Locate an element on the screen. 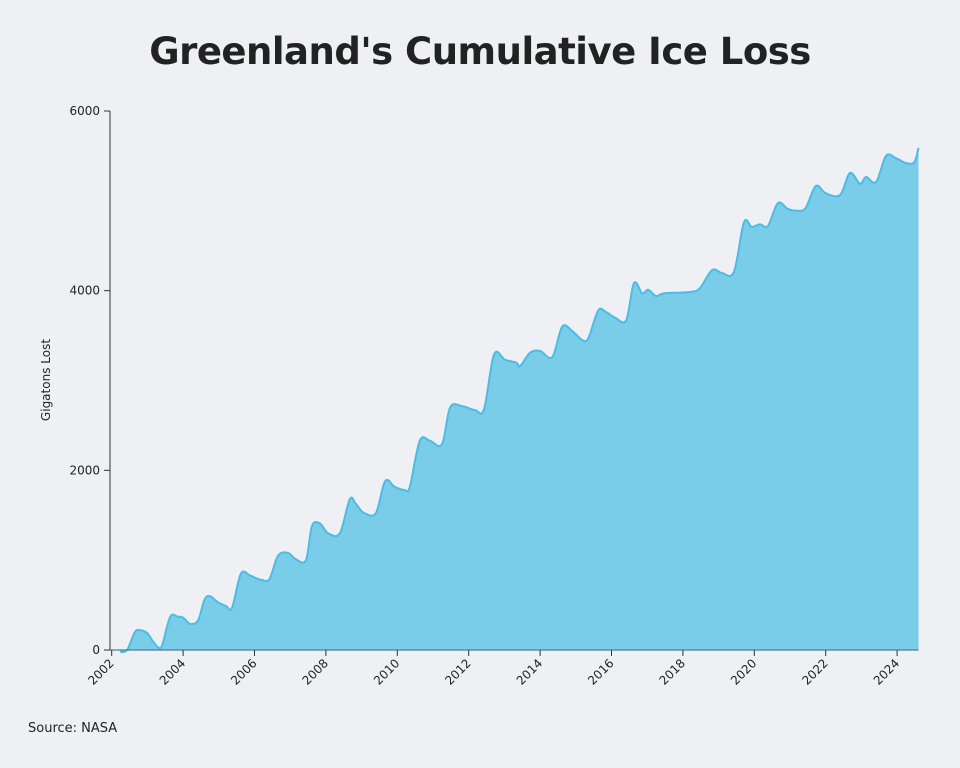 Image resolution: width=960 pixels, height=768 pixels. x-tick-label: 2016 is located at coordinates (600, 671).